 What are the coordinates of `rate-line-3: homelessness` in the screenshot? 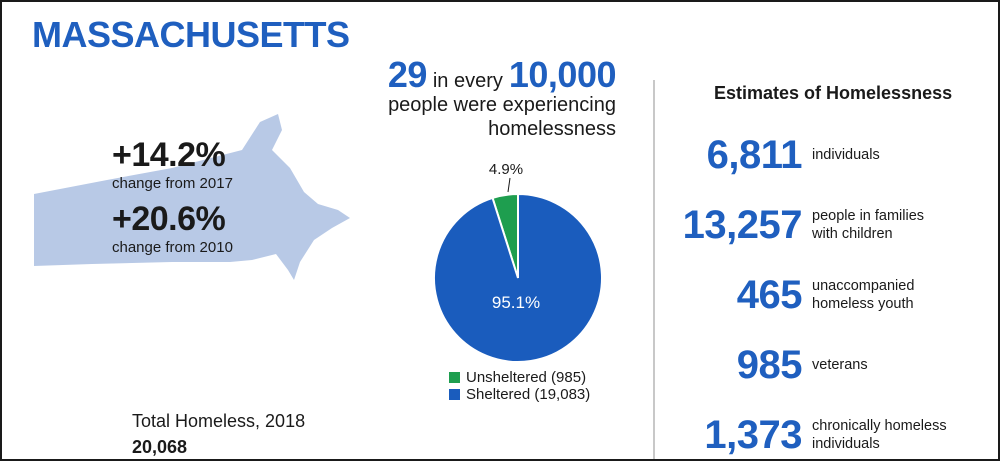 It's located at (552, 129).